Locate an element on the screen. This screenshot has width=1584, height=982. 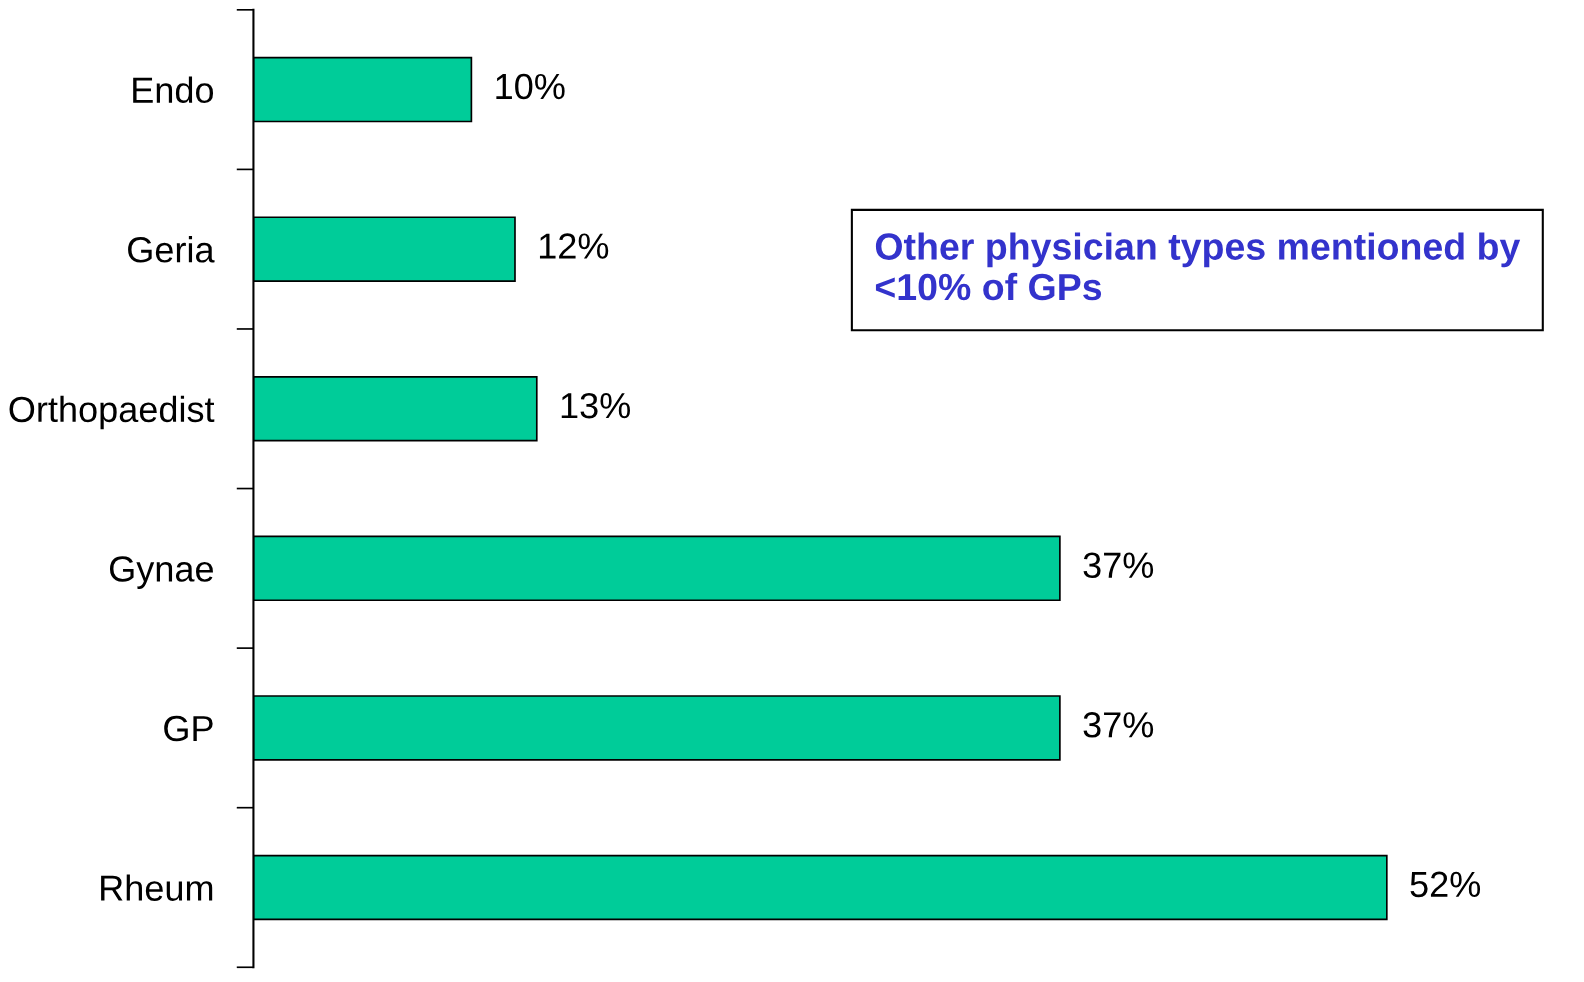
data-label: 13% is located at coordinates (595, 405).